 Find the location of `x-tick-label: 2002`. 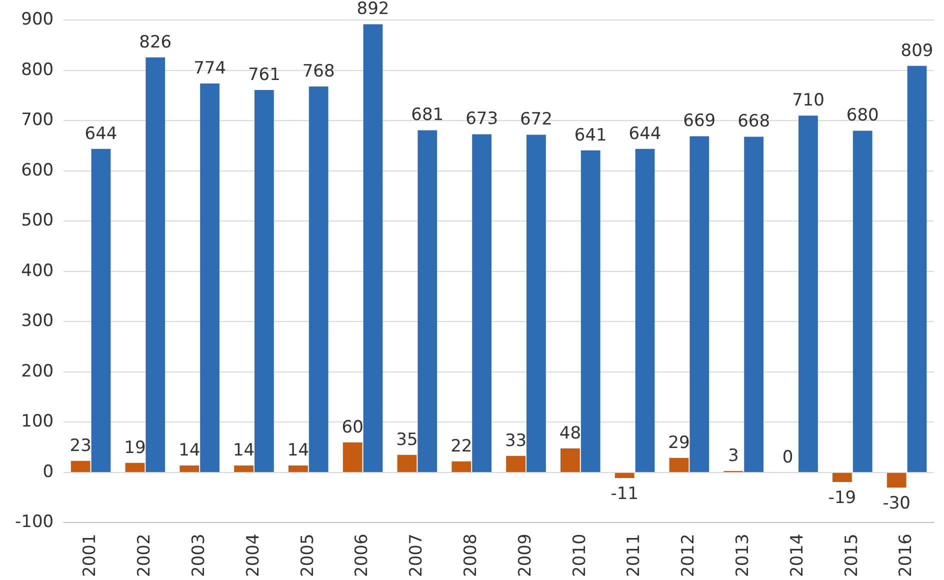

x-tick-label: 2002 is located at coordinates (144, 555).